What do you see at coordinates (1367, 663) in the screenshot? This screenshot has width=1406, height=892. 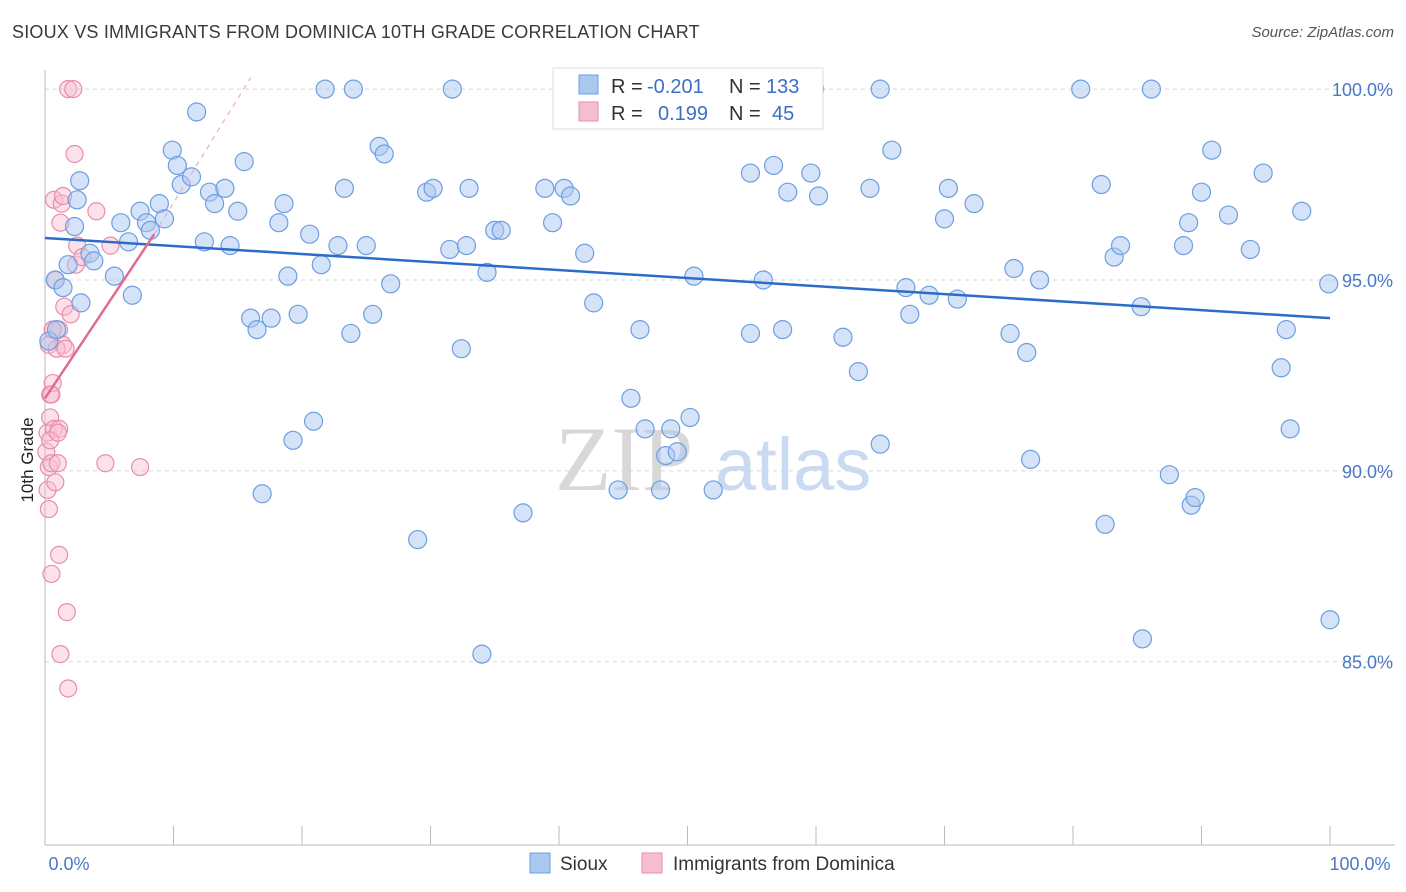 I see `y-tick-label: 85.0%` at bounding box center [1367, 663].